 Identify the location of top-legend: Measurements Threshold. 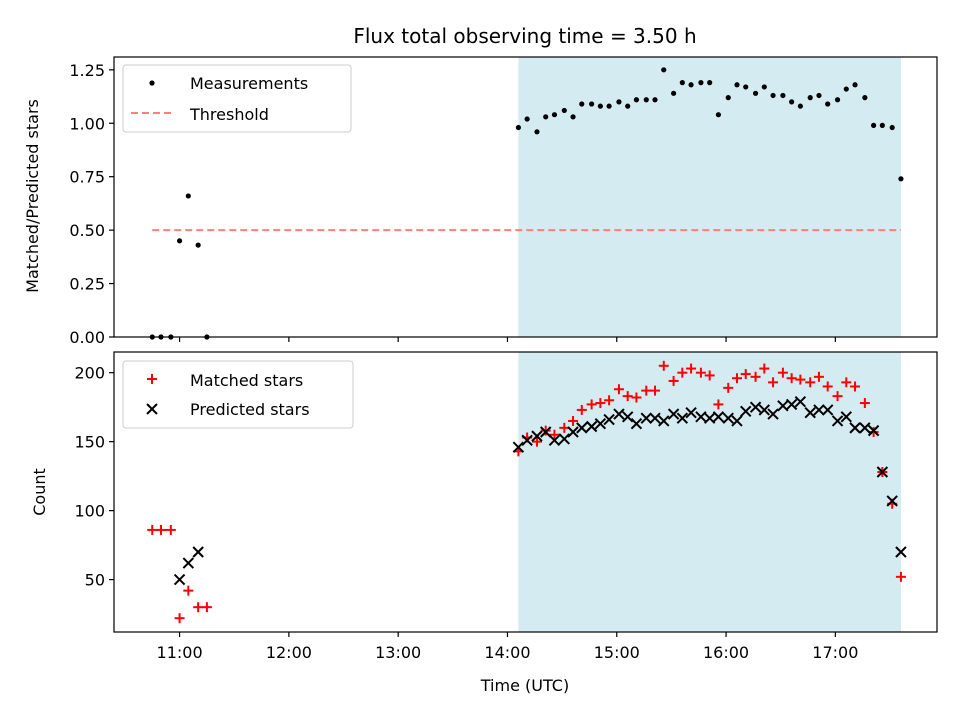
(237, 98).